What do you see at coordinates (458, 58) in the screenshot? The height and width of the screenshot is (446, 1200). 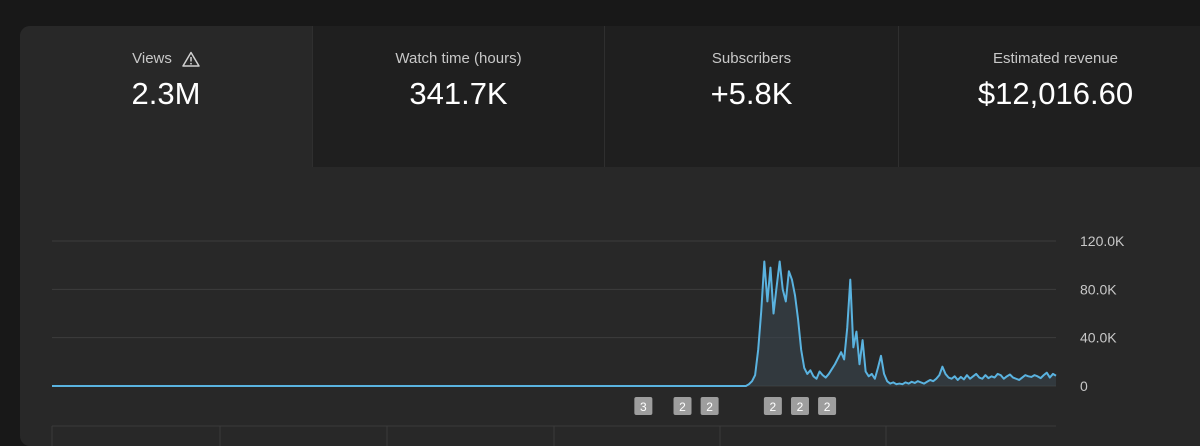 I see `metric-label: Watch time (hours)` at bounding box center [458, 58].